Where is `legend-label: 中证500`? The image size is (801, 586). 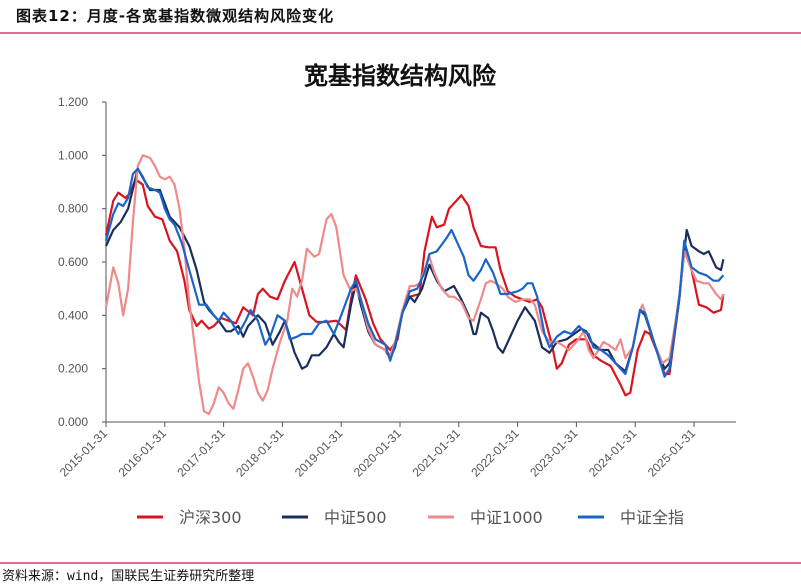
legend-label: 中证500 is located at coordinates (355, 517).